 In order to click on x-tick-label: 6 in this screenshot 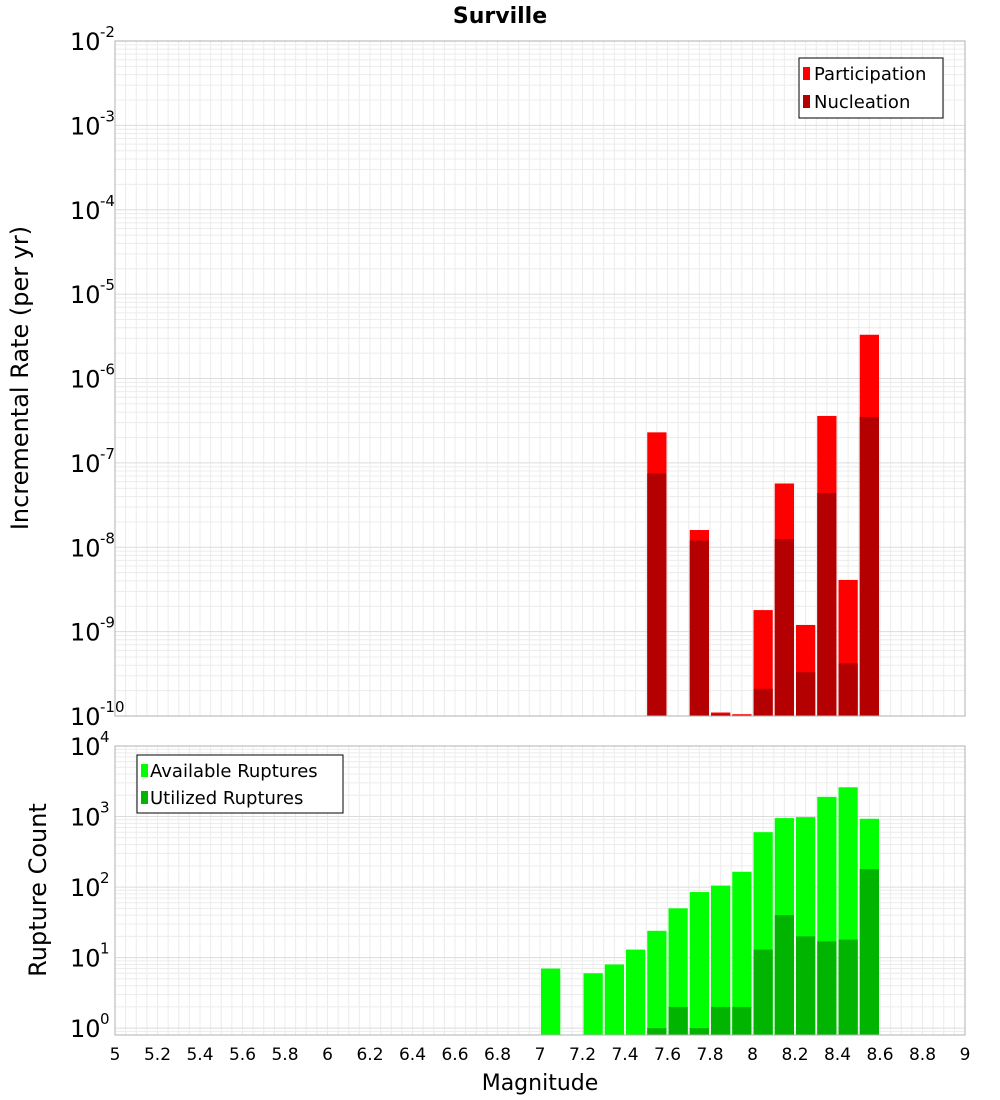, I will do `click(327, 1055)`.